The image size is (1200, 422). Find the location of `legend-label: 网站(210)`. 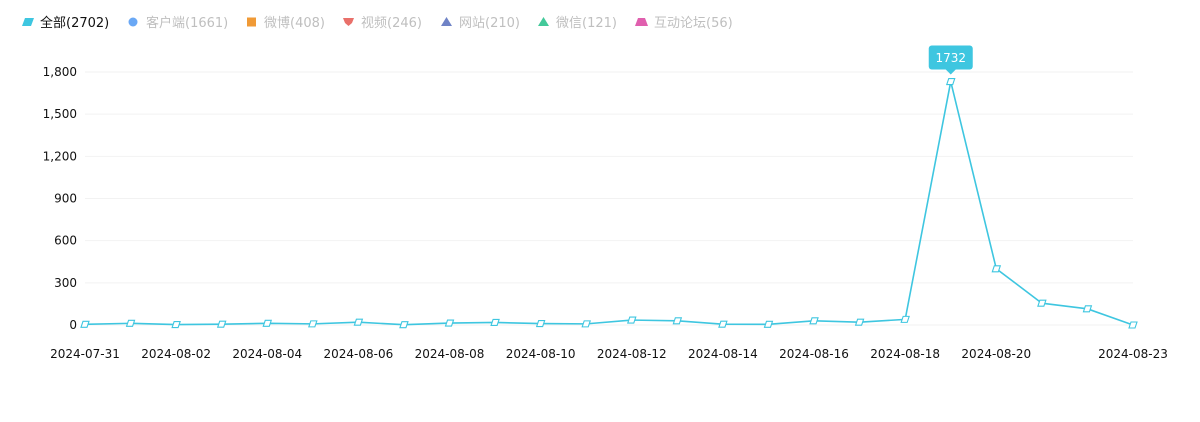

legend-label: 网站(210) is located at coordinates (489, 23).